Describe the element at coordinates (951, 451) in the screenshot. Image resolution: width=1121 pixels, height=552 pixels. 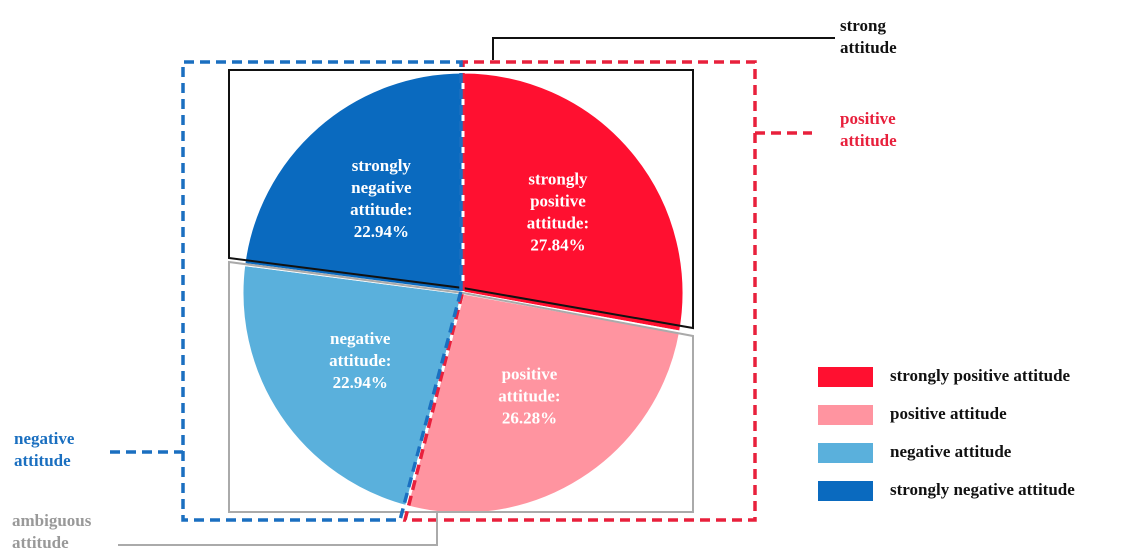
I see `legend-label: negative attitude` at that location.